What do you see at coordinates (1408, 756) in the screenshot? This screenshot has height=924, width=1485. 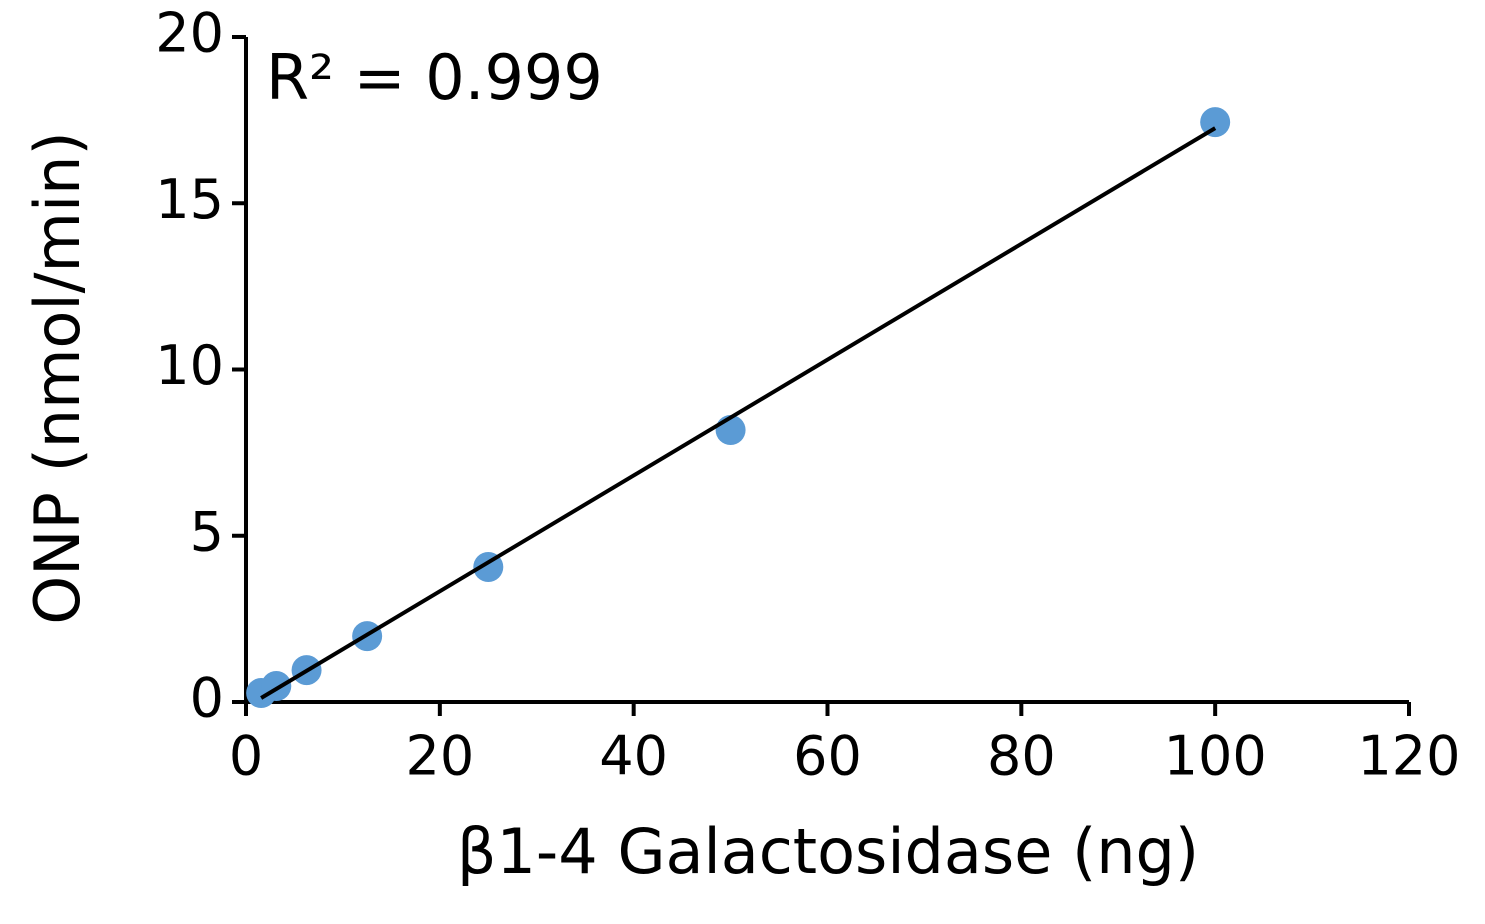 I see `x-tick-label: 120` at bounding box center [1408, 756].